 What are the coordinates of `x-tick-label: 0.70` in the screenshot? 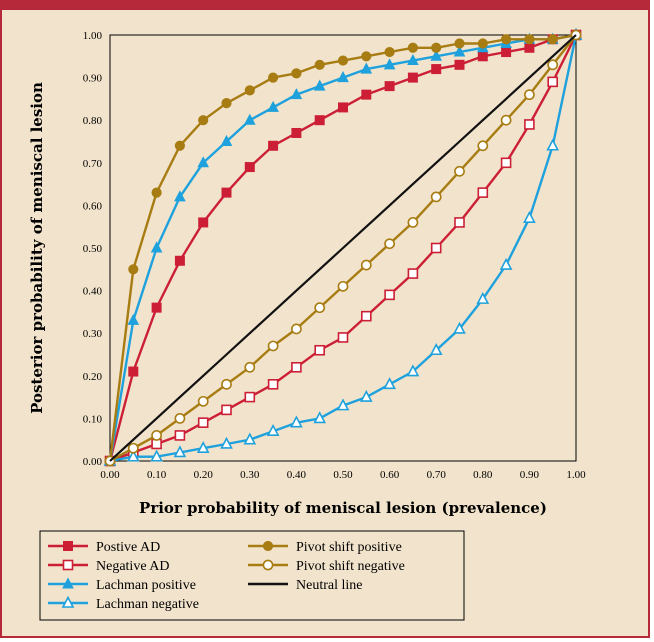 It's located at (437, 475).